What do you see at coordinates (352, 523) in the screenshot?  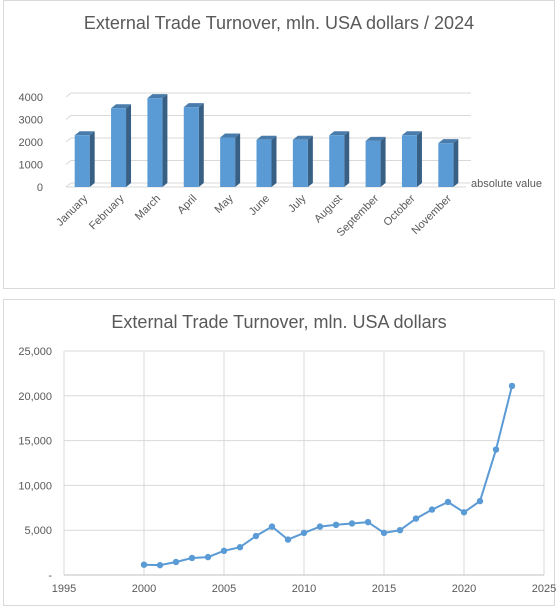 I see `data-point-2013` at bounding box center [352, 523].